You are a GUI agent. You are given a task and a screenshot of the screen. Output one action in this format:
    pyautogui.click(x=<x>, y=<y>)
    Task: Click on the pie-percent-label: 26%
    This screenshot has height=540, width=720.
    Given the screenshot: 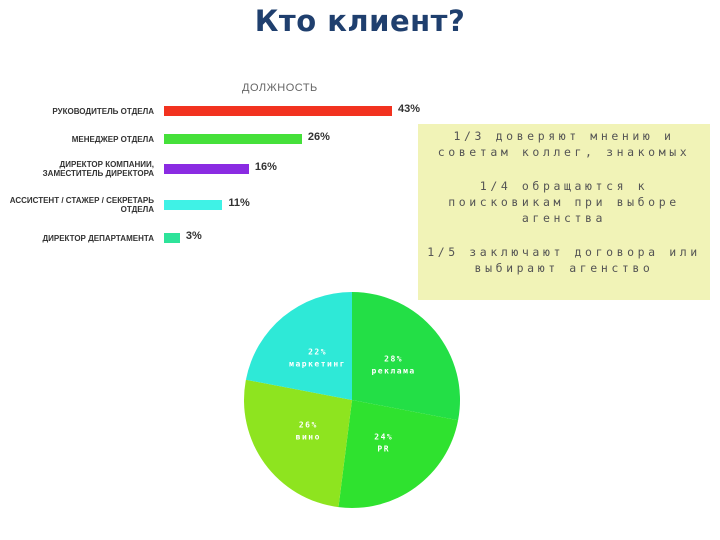 What is the action you would take?
    pyautogui.click(x=308, y=425)
    